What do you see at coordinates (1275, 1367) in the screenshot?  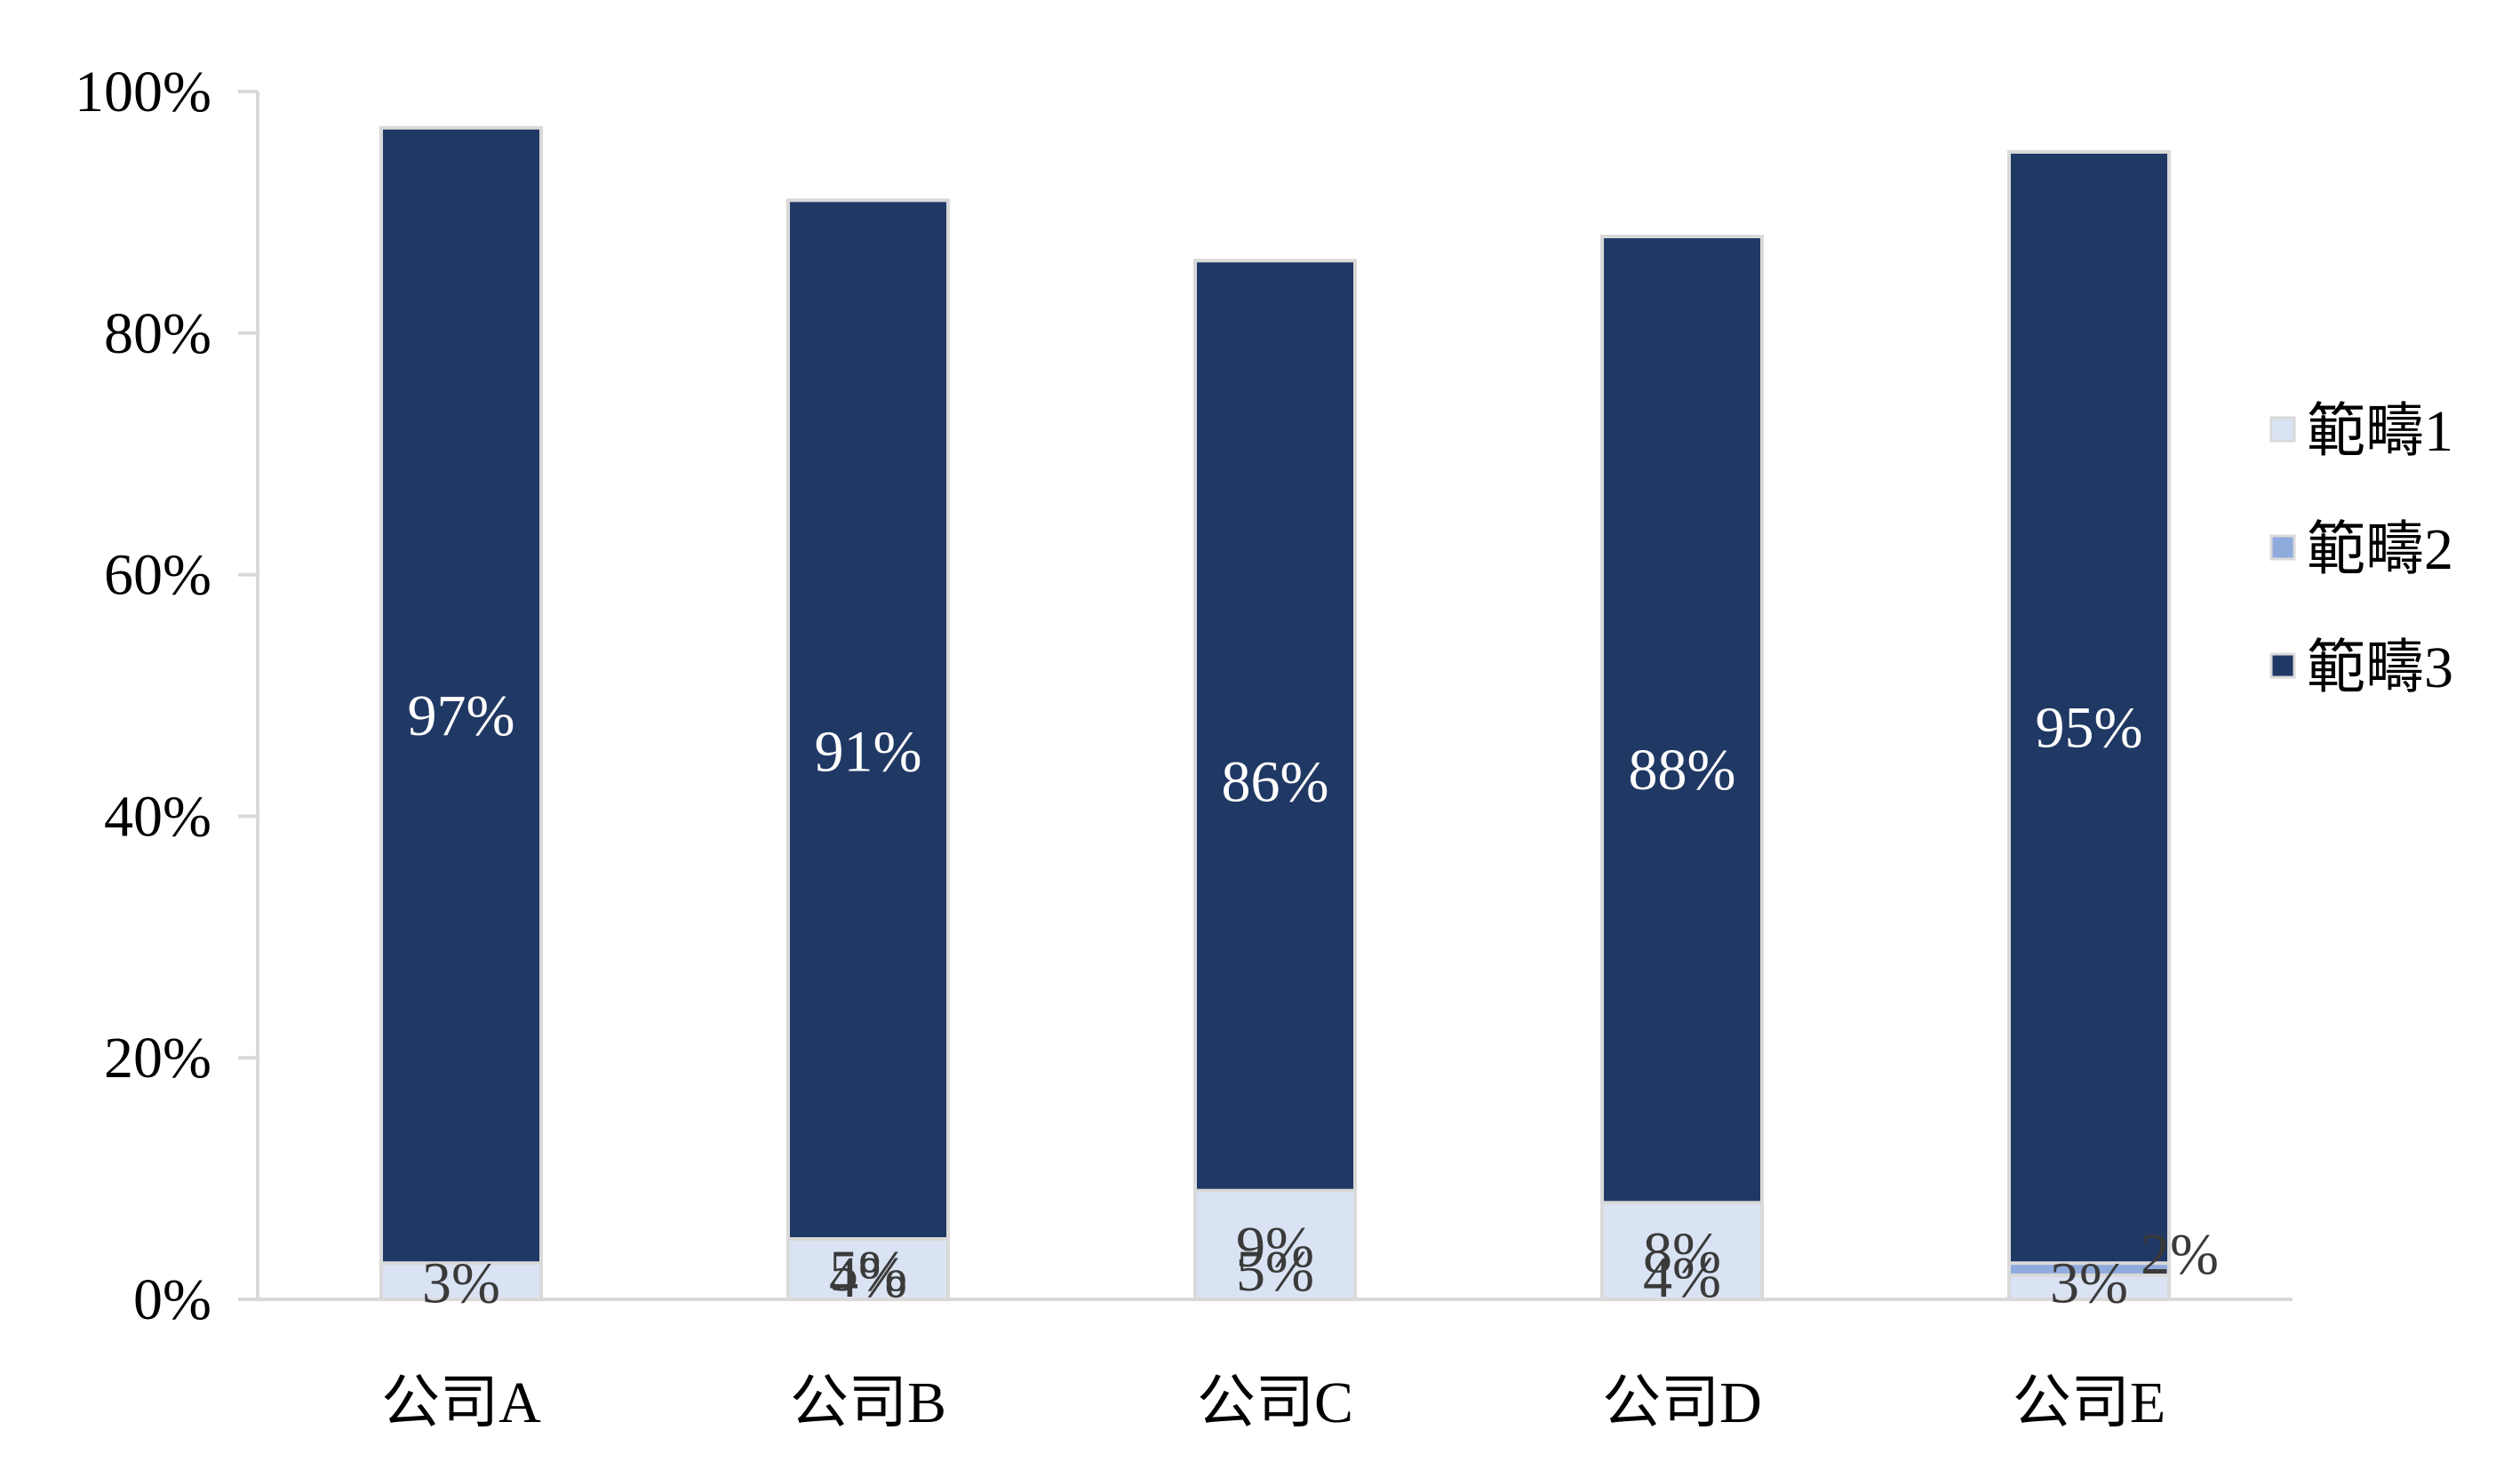 I see `x-axis: 公司A 公司B 公司C 公司D 公司E` at bounding box center [1275, 1367].